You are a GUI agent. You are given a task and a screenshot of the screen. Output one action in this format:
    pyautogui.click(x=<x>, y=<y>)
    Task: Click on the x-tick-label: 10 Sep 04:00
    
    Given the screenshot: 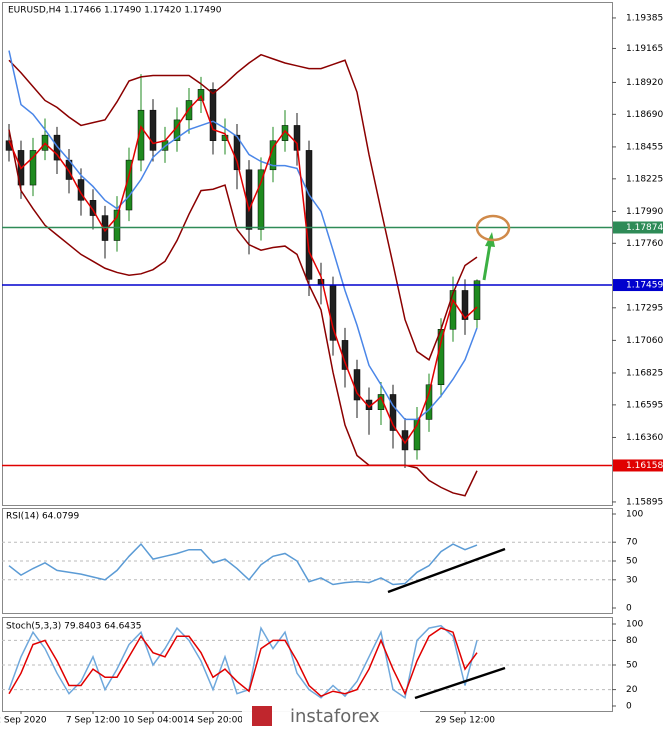 What is the action you would take?
    pyautogui.click(x=153, y=721)
    